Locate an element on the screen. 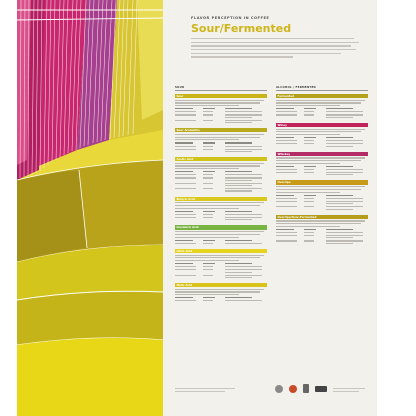 The height and width of the screenshot is (416, 416). section-citric-acid: Citric Acid is located at coordinates (221, 263).